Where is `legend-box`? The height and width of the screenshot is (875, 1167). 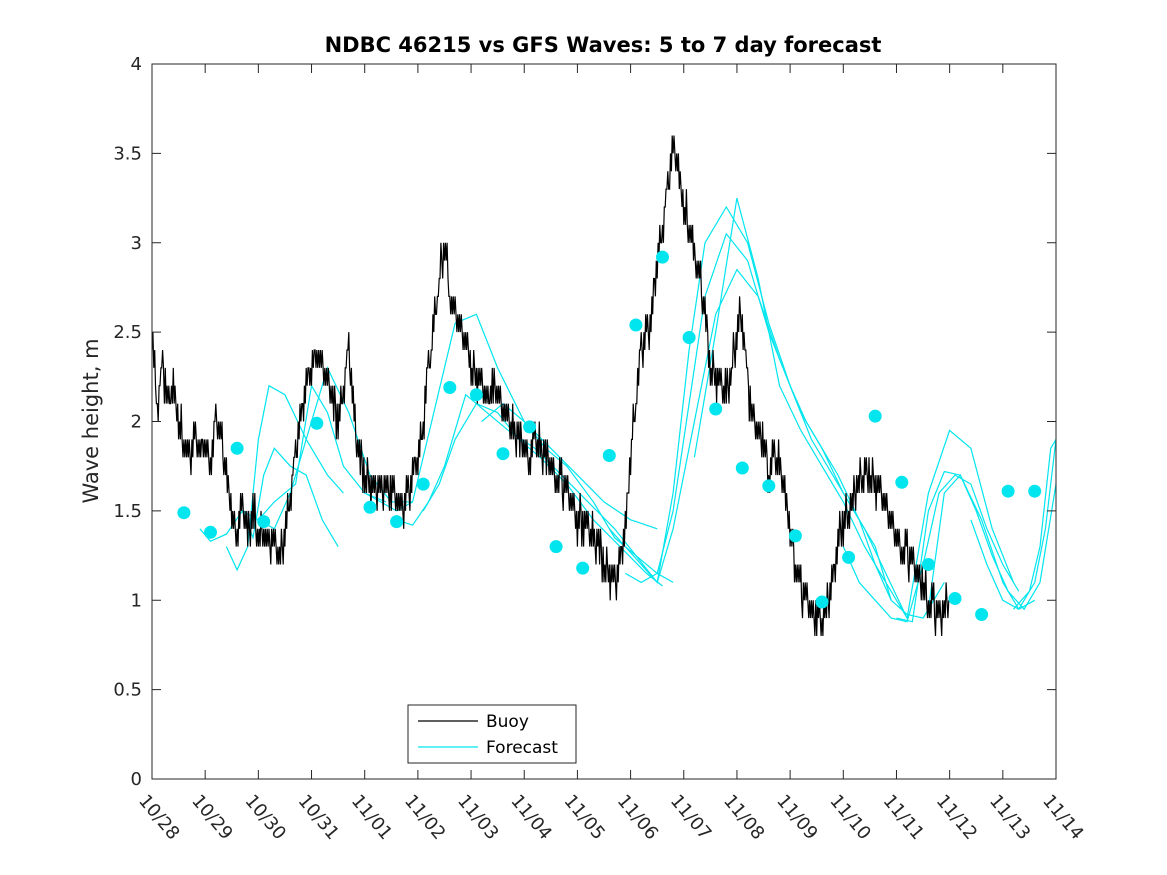 legend-box is located at coordinates (492, 734).